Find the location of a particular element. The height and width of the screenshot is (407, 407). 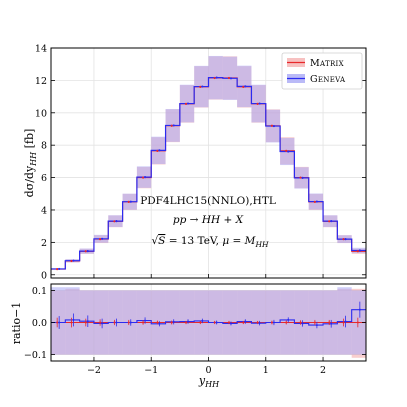

ratio-y-axis-label: ratio−1 is located at coordinates (16, 323).